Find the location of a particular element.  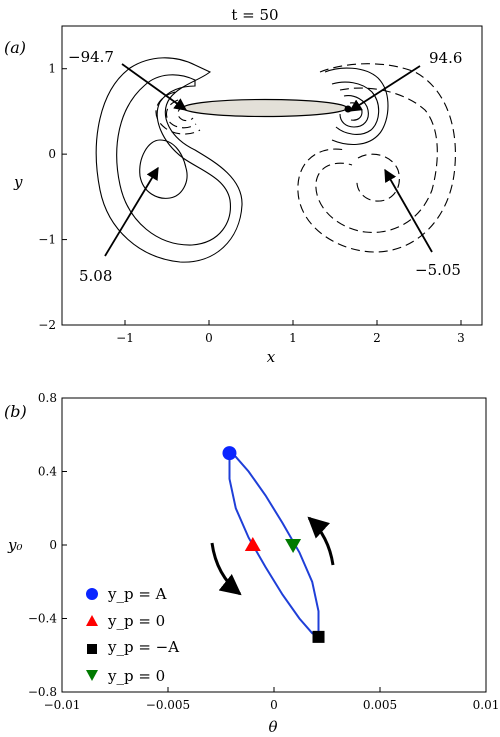

y-tick-label: −0.8 is located at coordinates (42, 692).